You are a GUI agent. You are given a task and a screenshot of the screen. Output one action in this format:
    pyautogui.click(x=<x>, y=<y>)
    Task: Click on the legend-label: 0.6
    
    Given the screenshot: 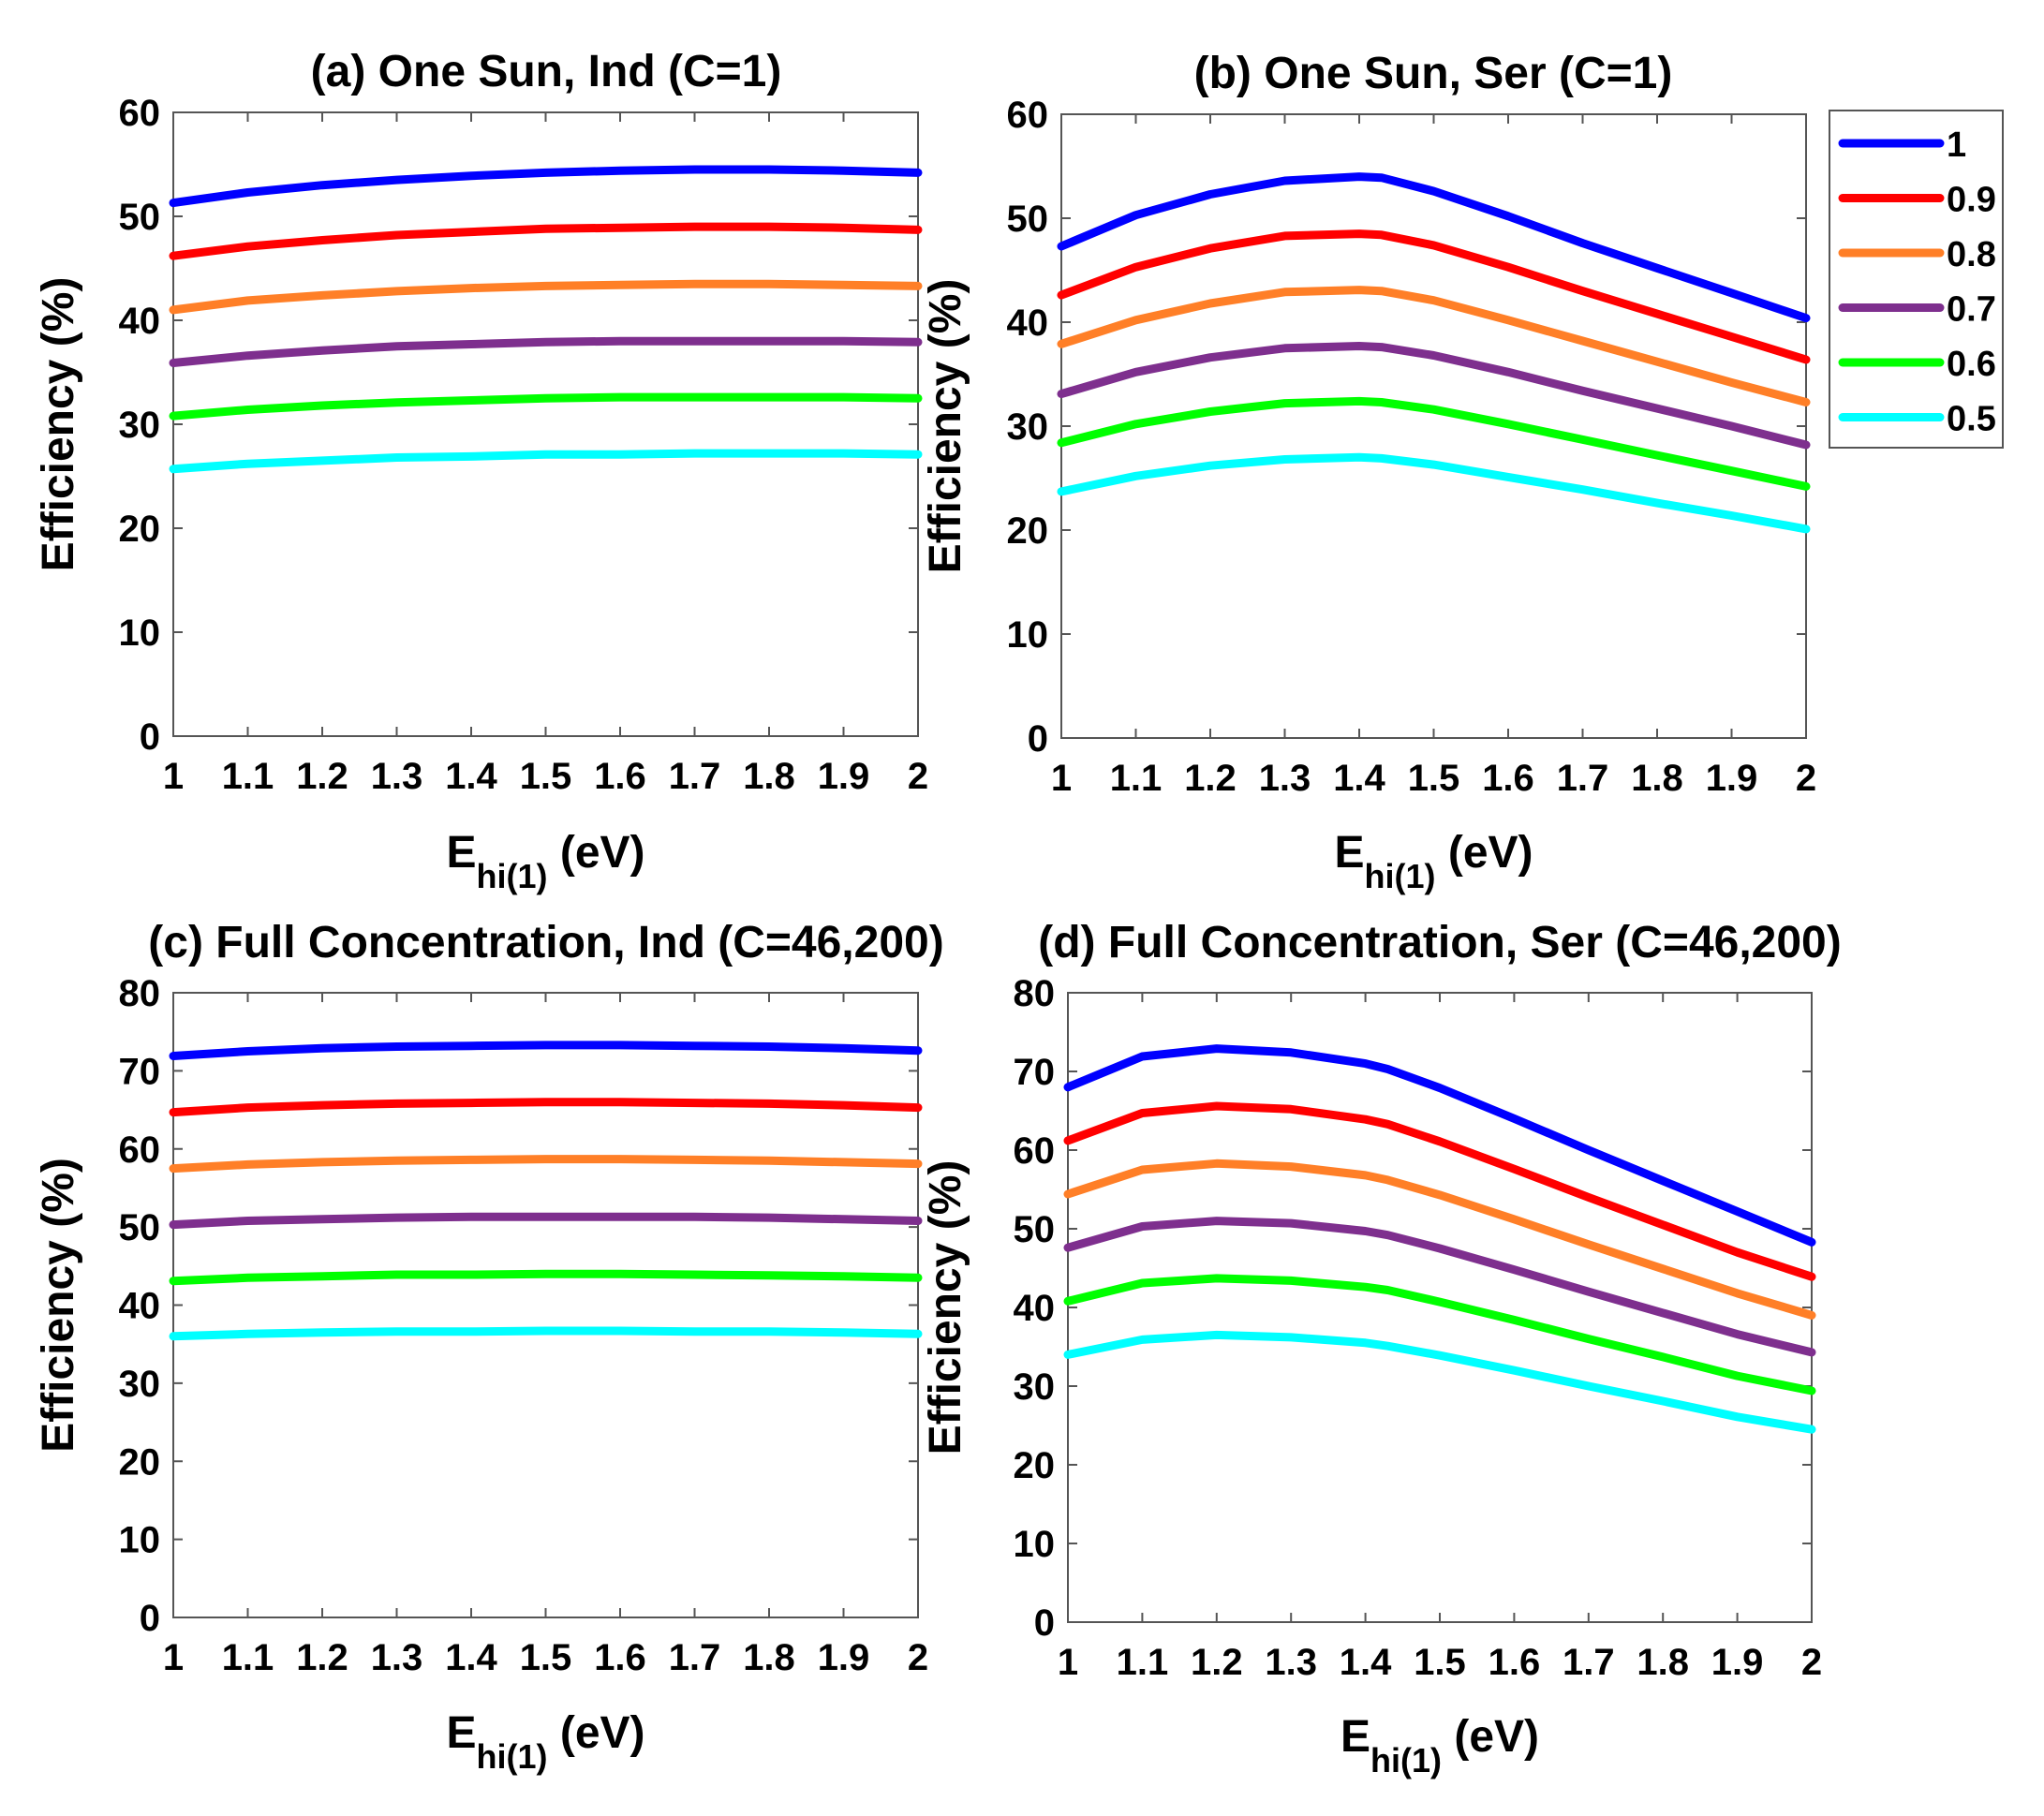 What is the action you would take?
    pyautogui.click(x=1972, y=364)
    